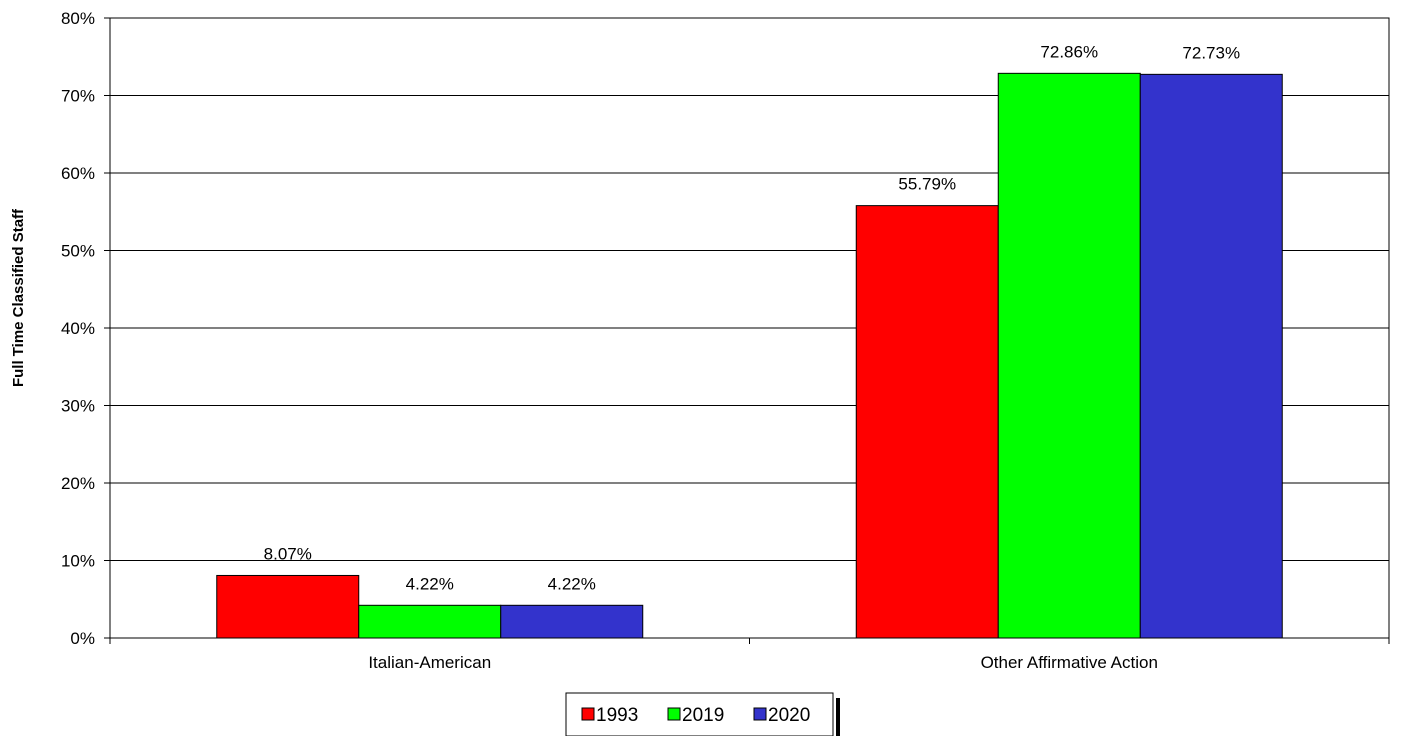  Describe the element at coordinates (82, 638) in the screenshot. I see `y-tick-label: 0%` at that location.